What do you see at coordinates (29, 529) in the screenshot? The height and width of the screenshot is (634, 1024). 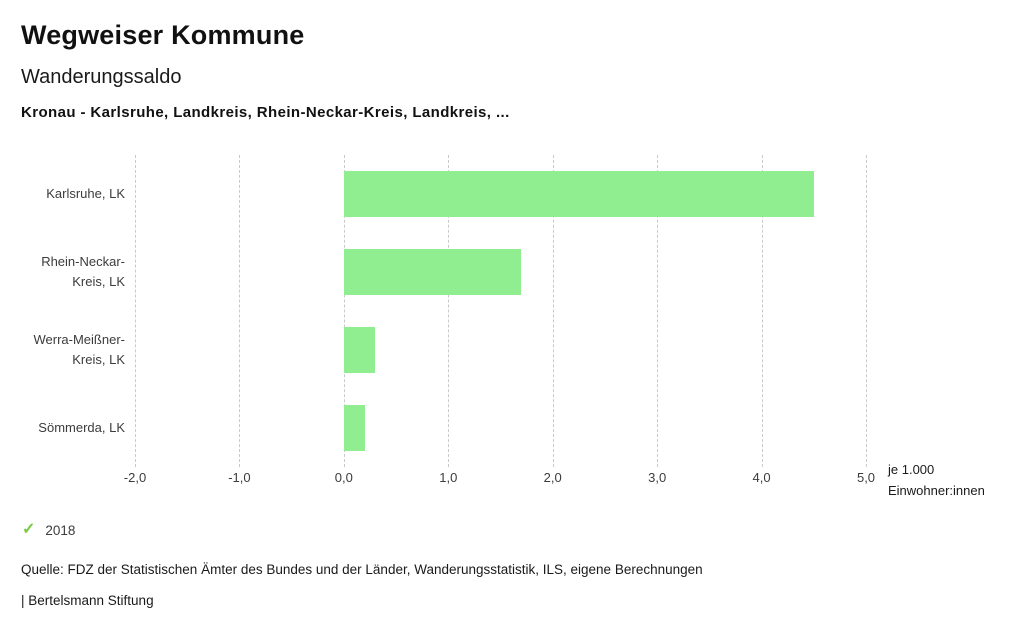 I see `check-icon: ✓` at bounding box center [29, 529].